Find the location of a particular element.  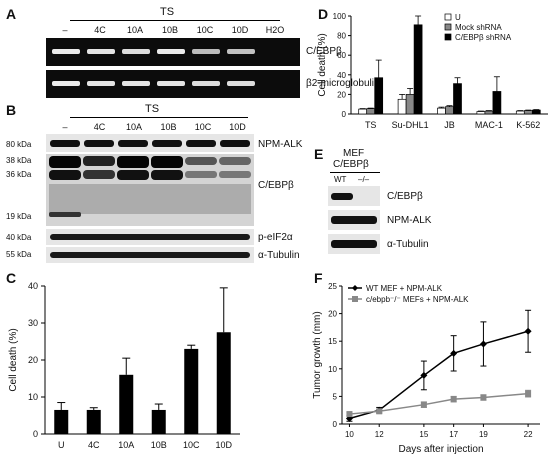

panel-d-y-label: Cell death (%) is located at coordinates (322, 64).